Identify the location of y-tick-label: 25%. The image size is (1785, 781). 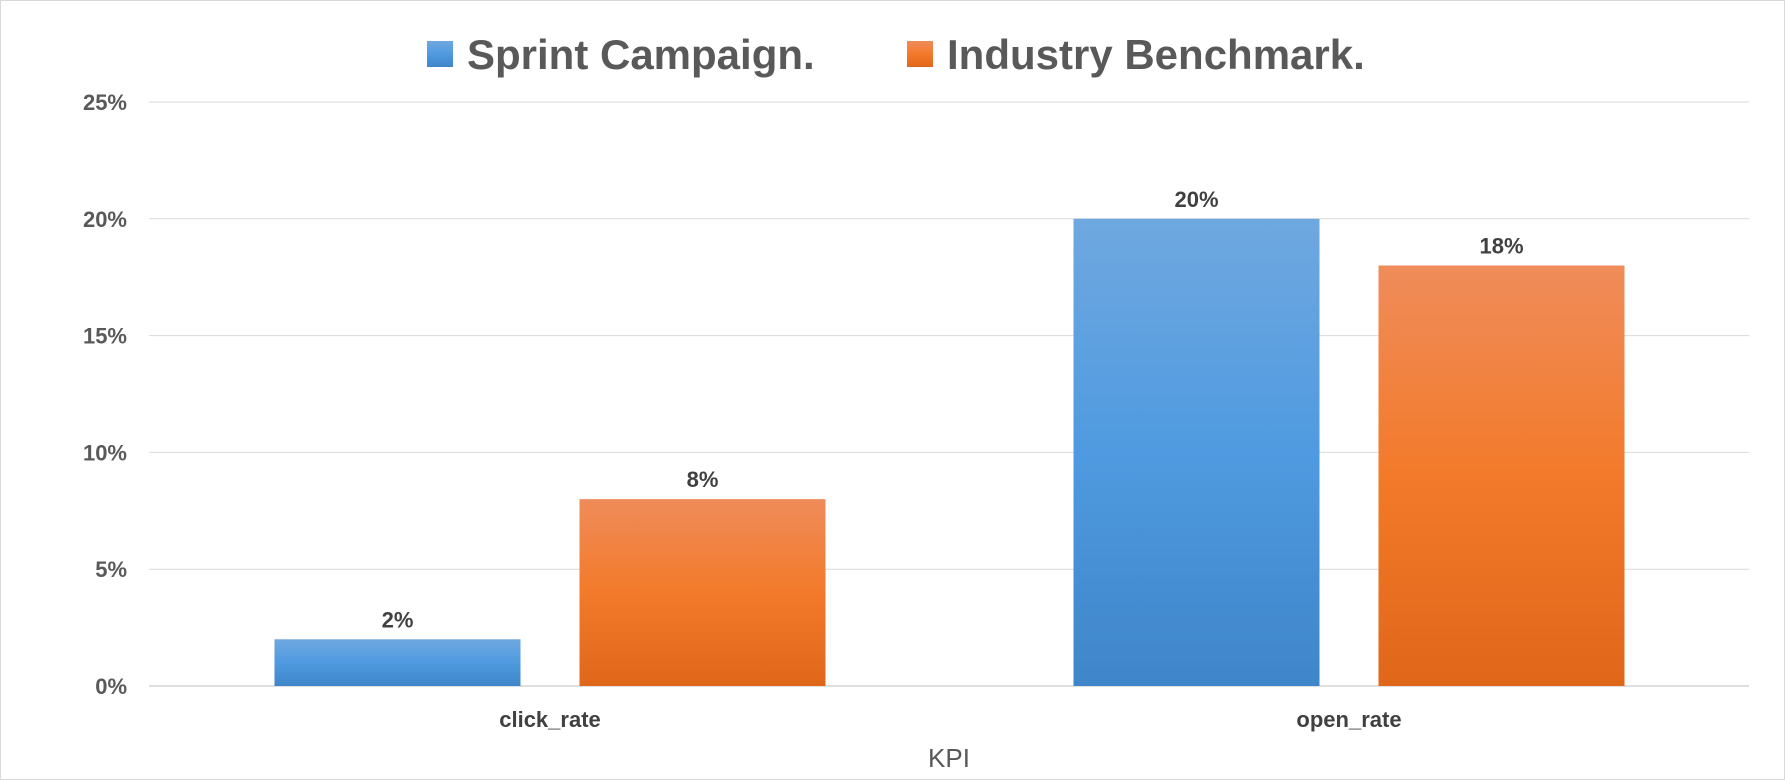
(105, 102).